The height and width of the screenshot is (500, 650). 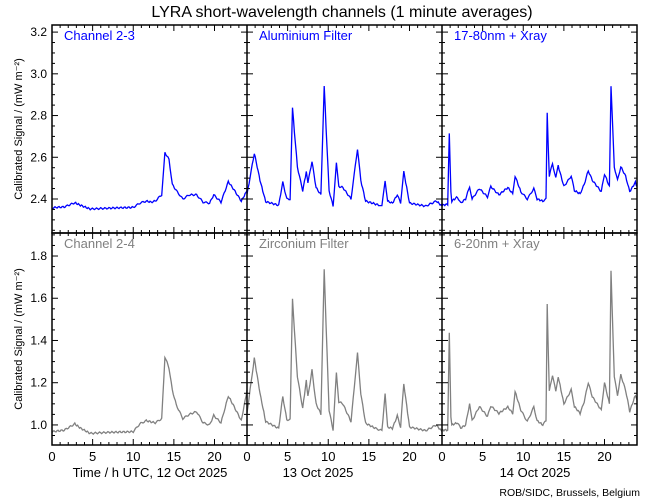 What do you see at coordinates (99, 35) in the screenshot?
I see `panel-label: Channel 2-3` at bounding box center [99, 35].